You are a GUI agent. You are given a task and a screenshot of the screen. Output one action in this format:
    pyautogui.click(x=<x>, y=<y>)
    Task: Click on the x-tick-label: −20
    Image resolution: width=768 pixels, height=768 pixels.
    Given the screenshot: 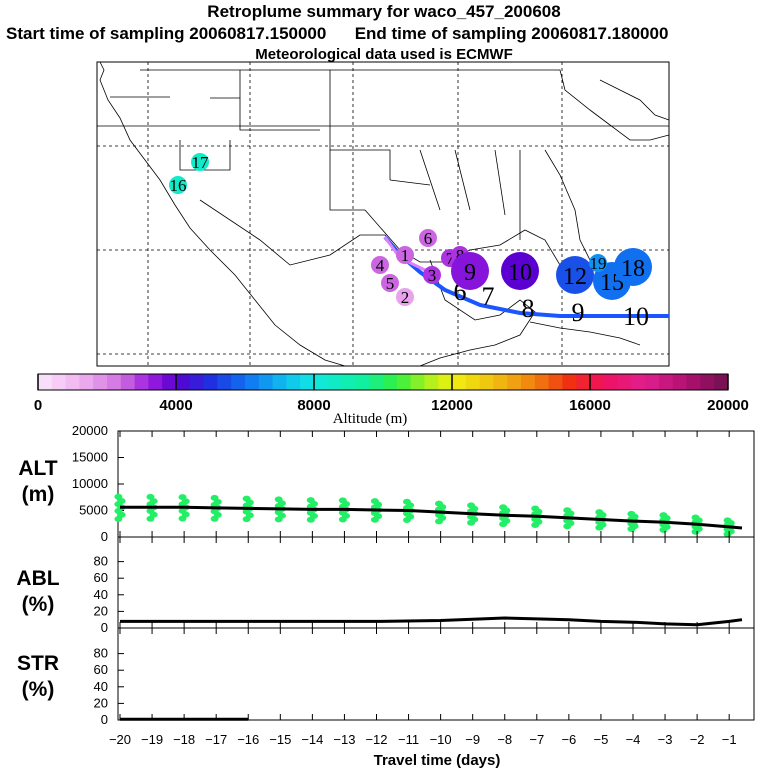 What is the action you would take?
    pyautogui.click(x=120, y=739)
    